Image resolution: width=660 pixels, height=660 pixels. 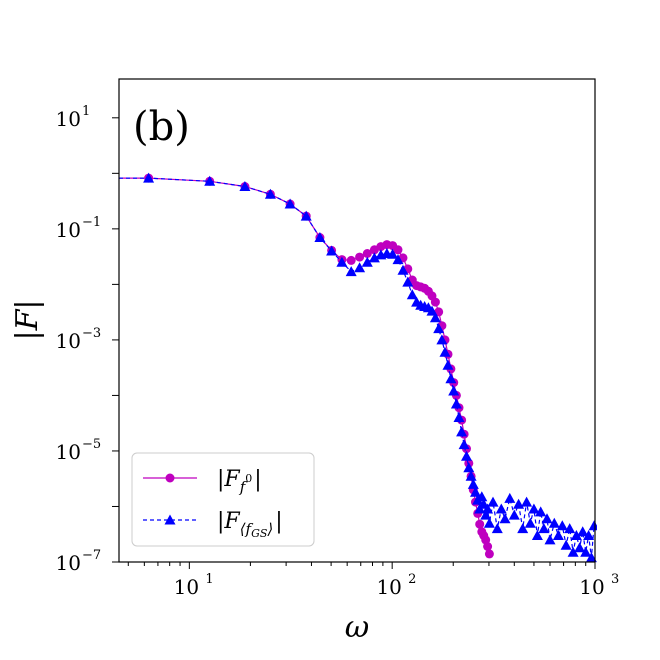 What do you see at coordinates (412, 579) in the screenshot?
I see `x-tick-exponent: 2` at bounding box center [412, 579].